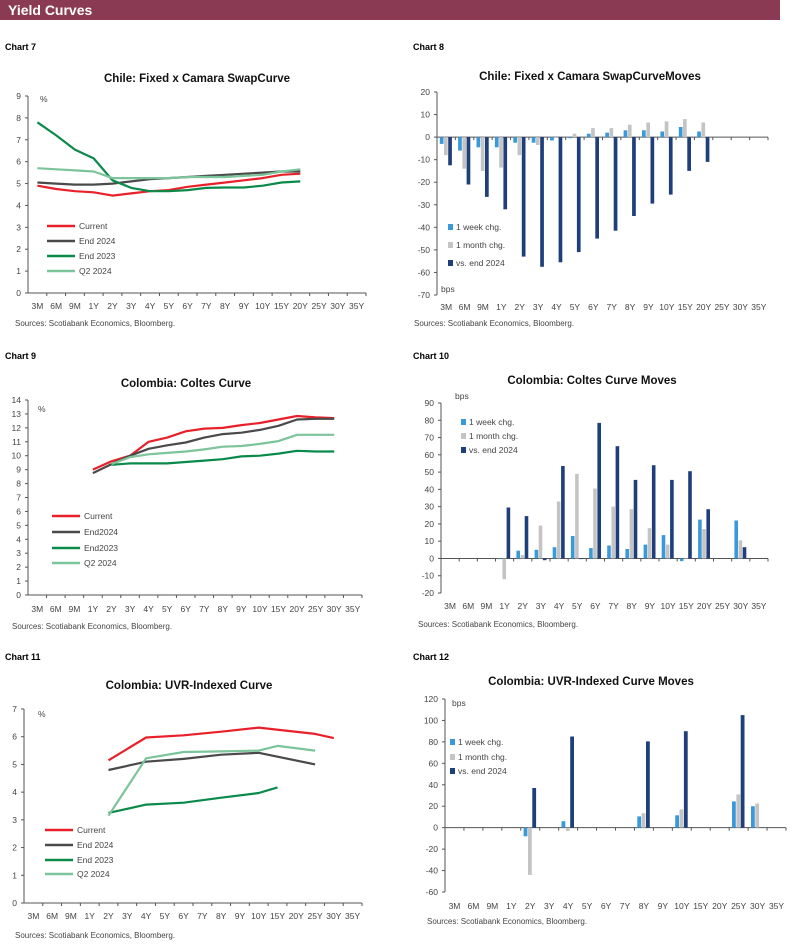  Describe the element at coordinates (20, 47) in the screenshot. I see `chart-label: Chart 7` at that location.